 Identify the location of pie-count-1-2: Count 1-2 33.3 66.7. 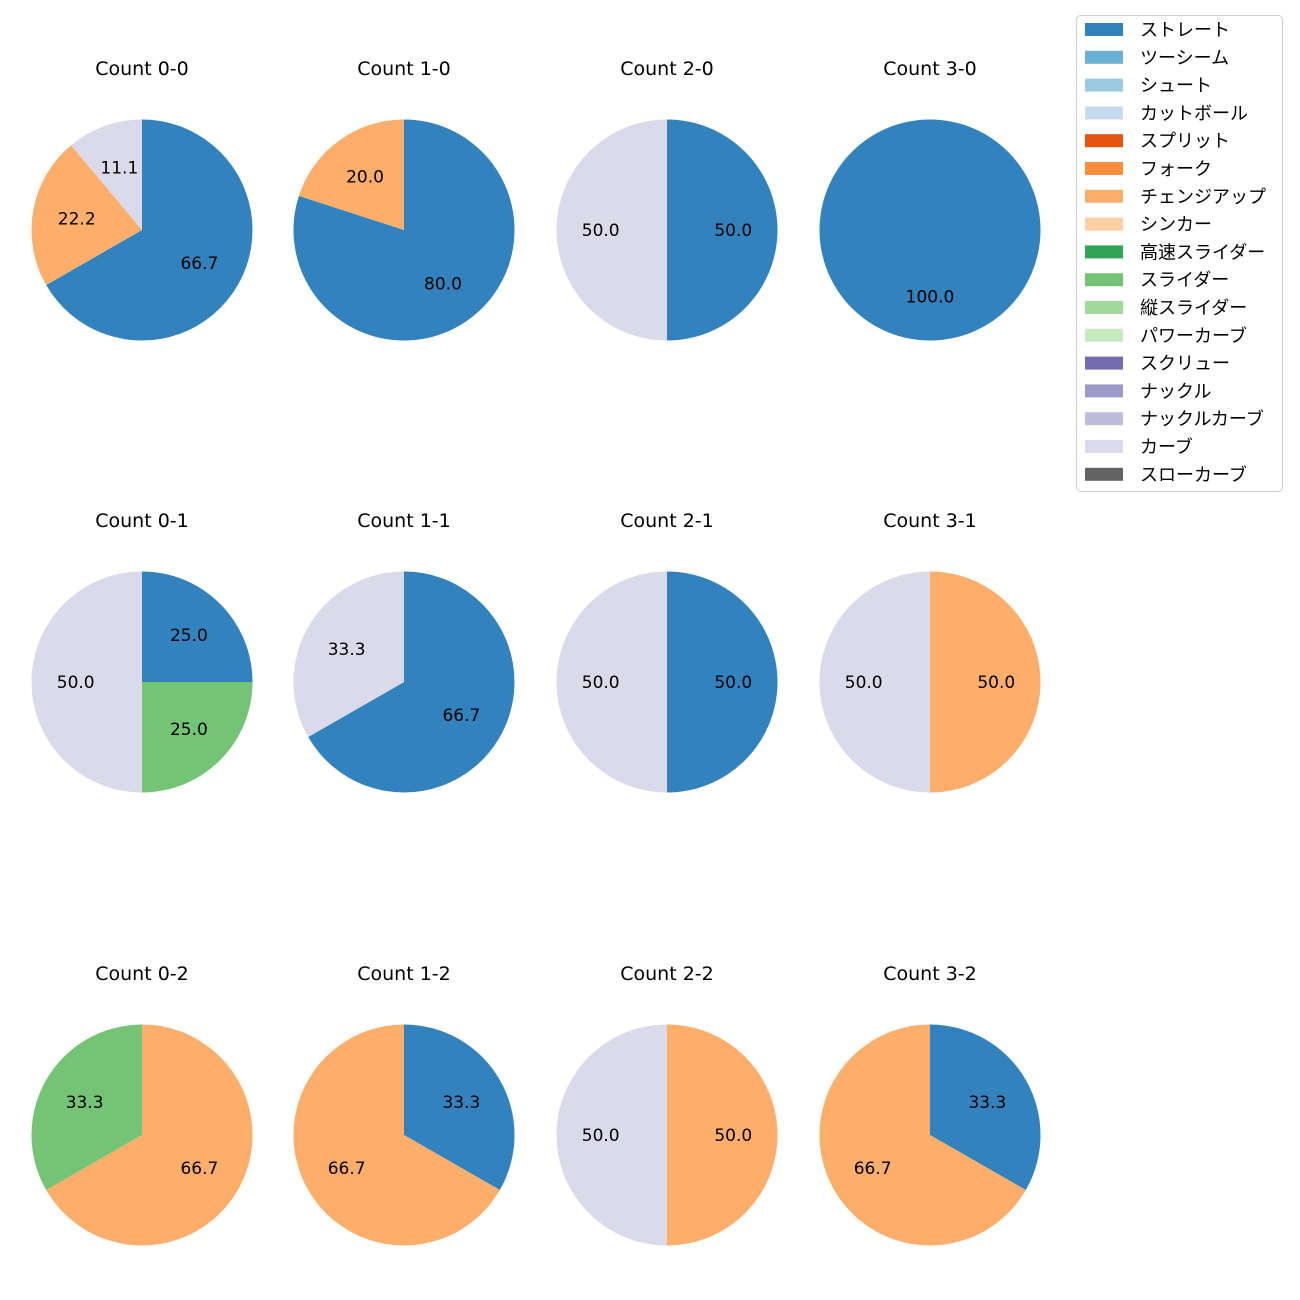
(404, 1104).